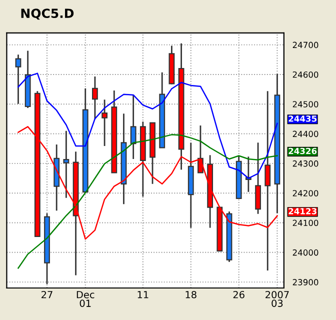 The image size is (336, 320). Describe the element at coordinates (305, 193) in the screenshot. I see `y-tick-label: 24200` at that location.